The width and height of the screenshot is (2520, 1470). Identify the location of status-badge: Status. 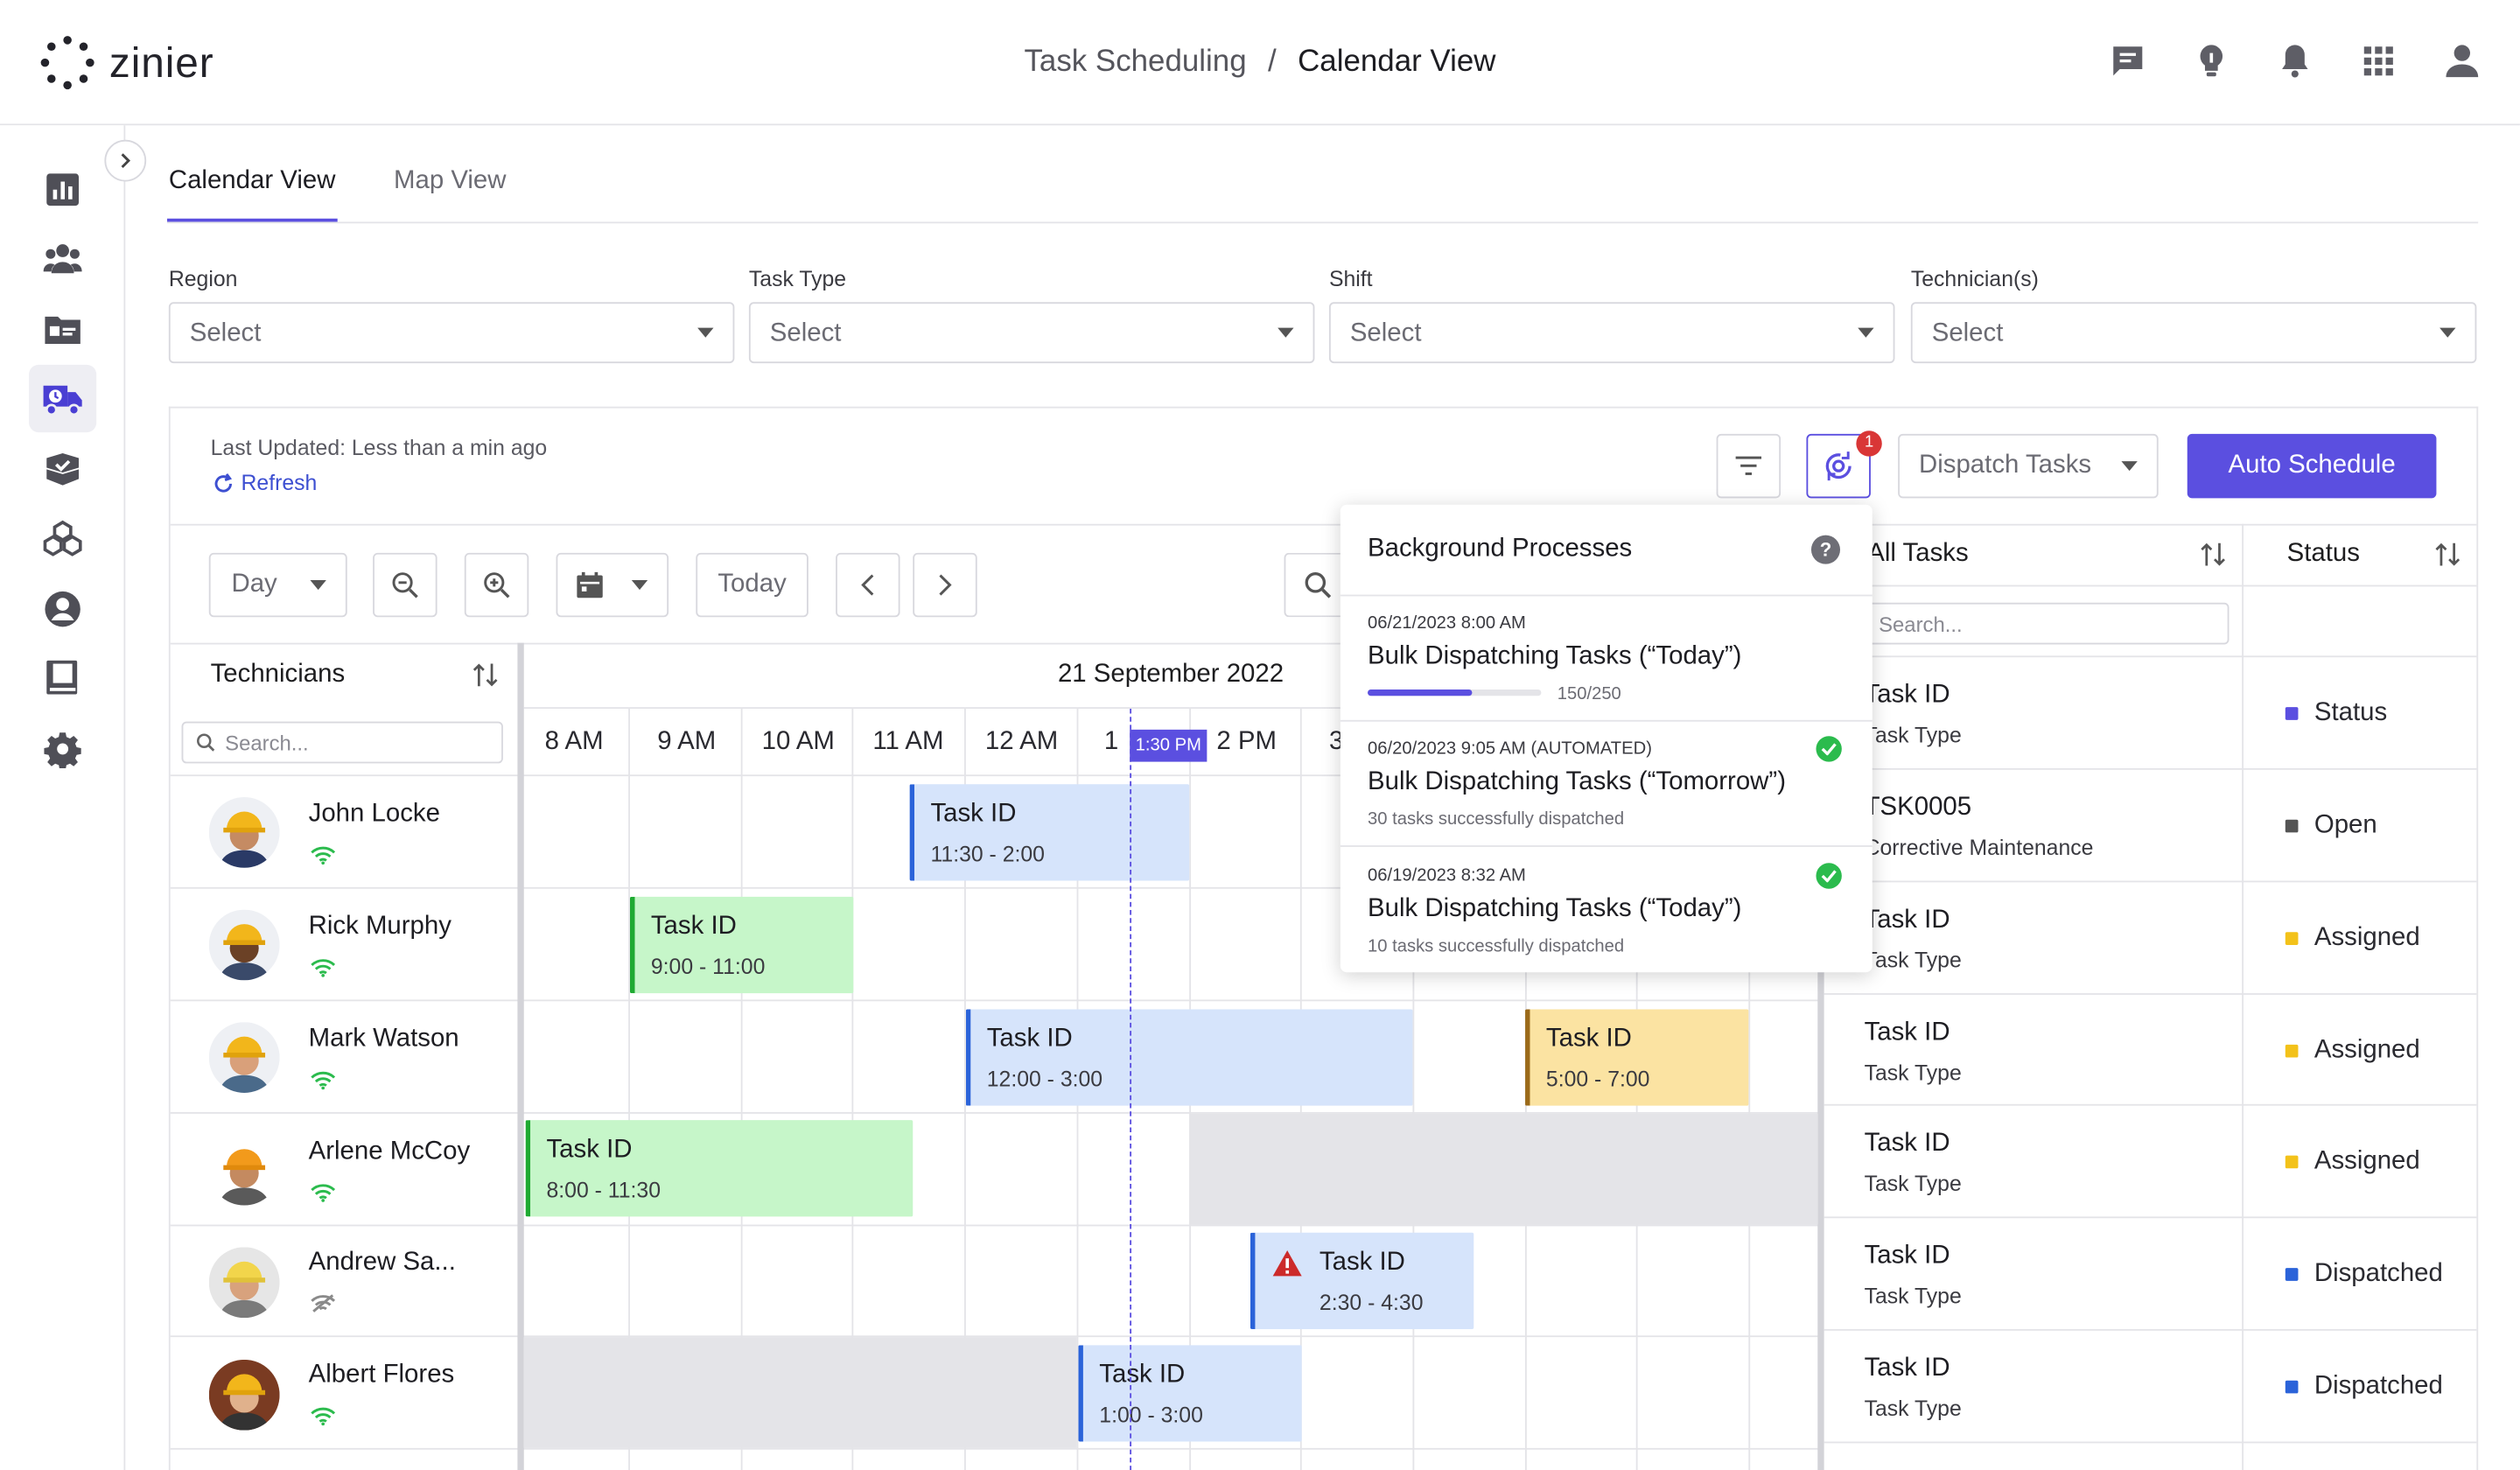
(2336, 713).